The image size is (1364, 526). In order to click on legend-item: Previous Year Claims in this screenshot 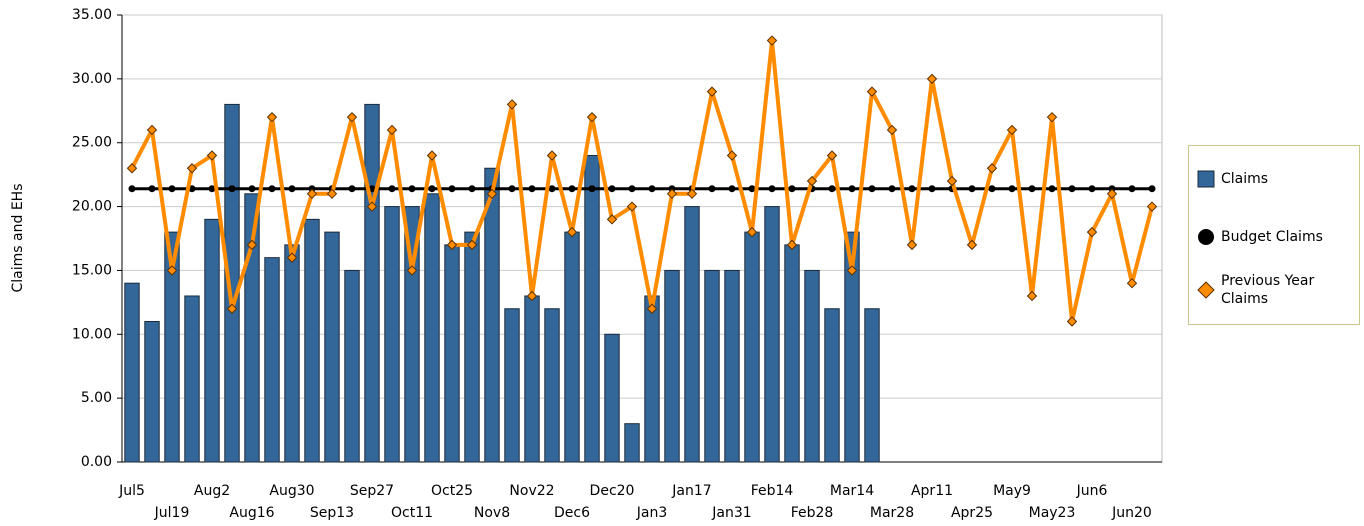, I will do `click(1277, 290)`.